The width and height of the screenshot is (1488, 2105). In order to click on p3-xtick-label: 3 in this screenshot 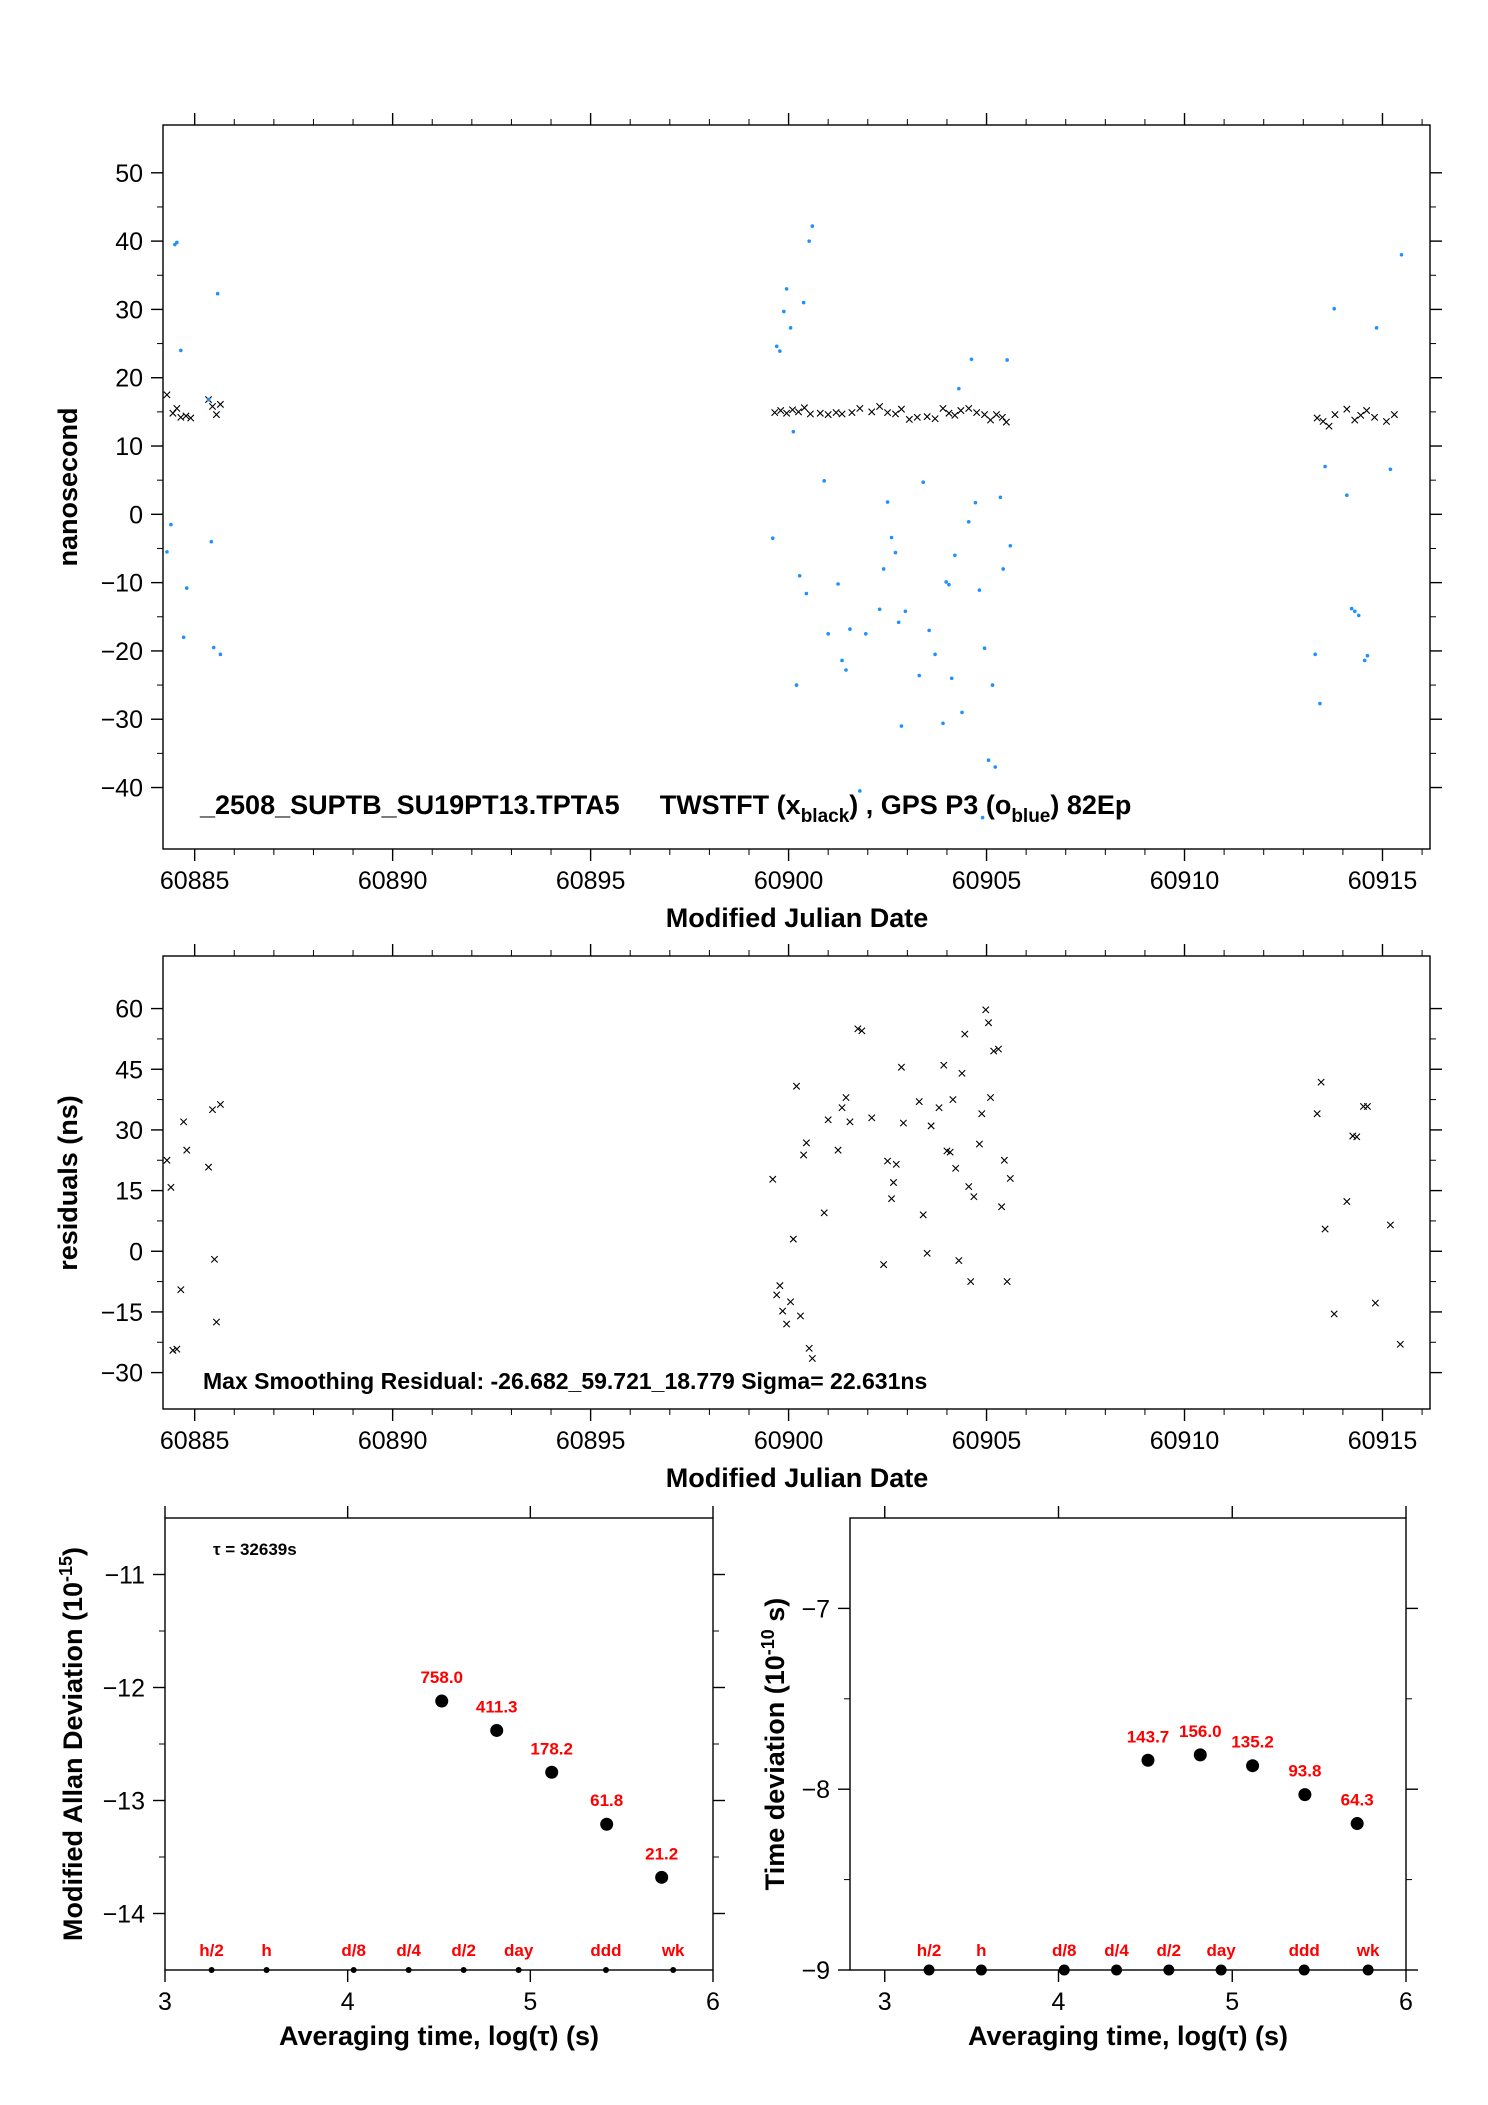, I will do `click(165, 2002)`.